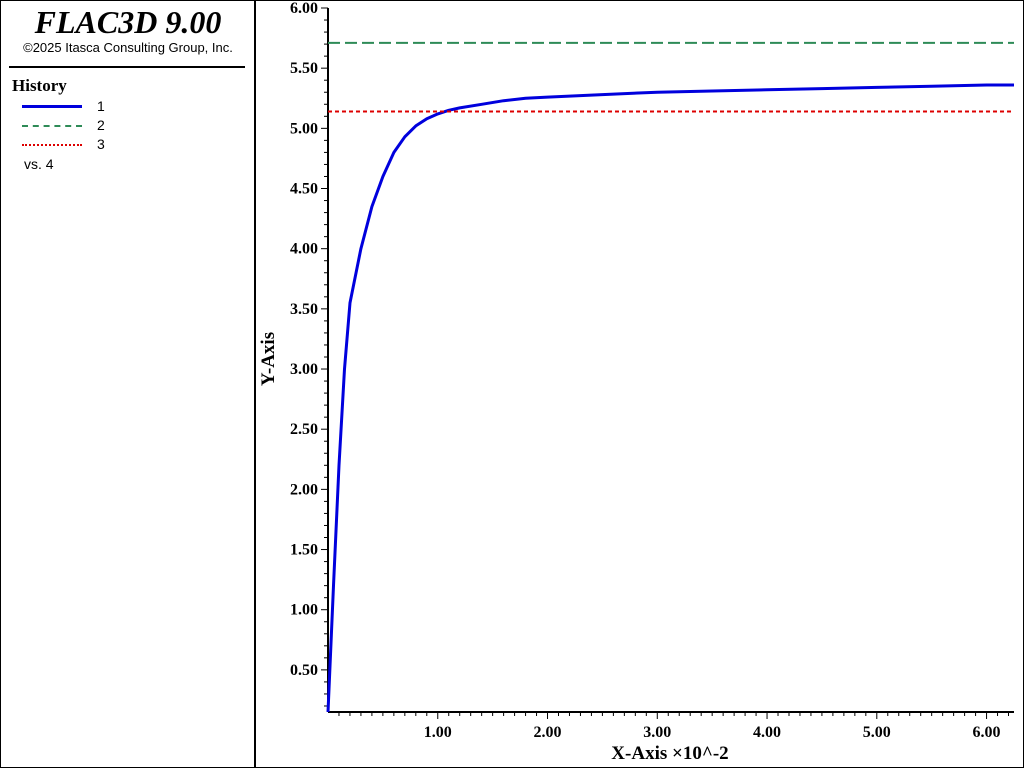 This screenshot has height=768, width=1024. I want to click on y-tick-label: 6.00, so click(304, 8).